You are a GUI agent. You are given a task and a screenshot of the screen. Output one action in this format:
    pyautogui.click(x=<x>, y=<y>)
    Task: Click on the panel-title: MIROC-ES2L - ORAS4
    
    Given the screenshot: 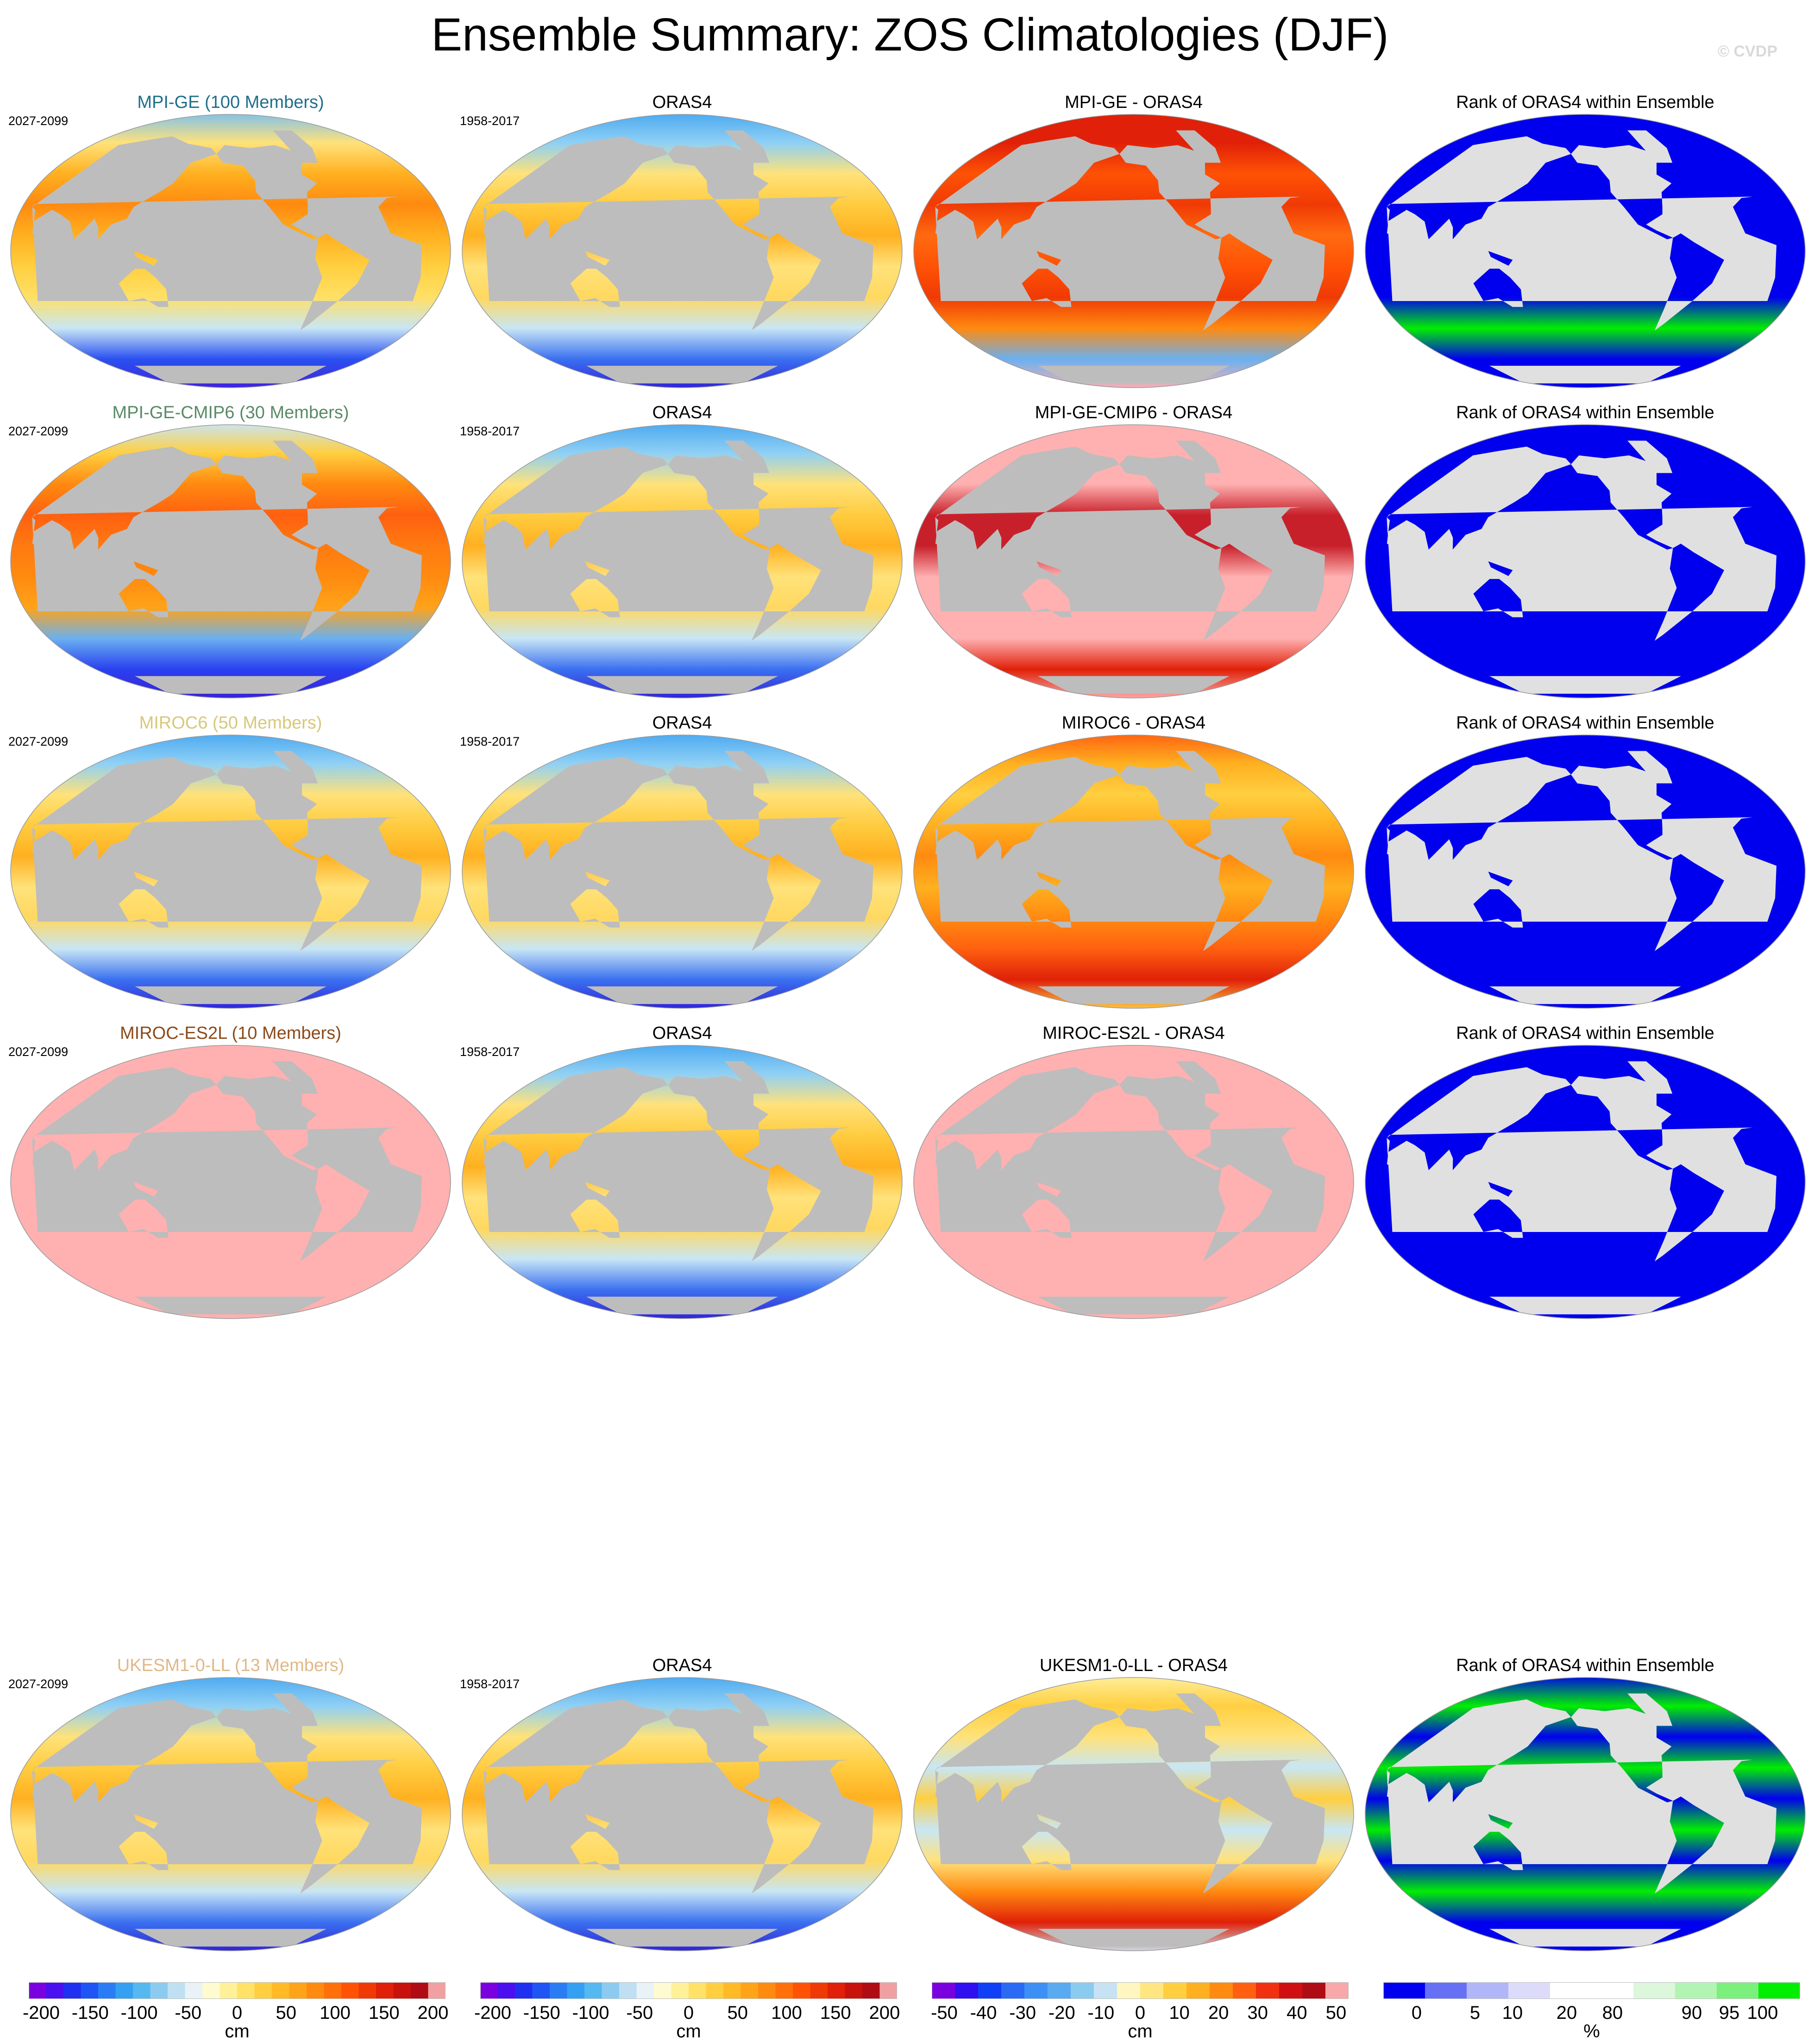 What is the action you would take?
    pyautogui.click(x=1133, y=1033)
    